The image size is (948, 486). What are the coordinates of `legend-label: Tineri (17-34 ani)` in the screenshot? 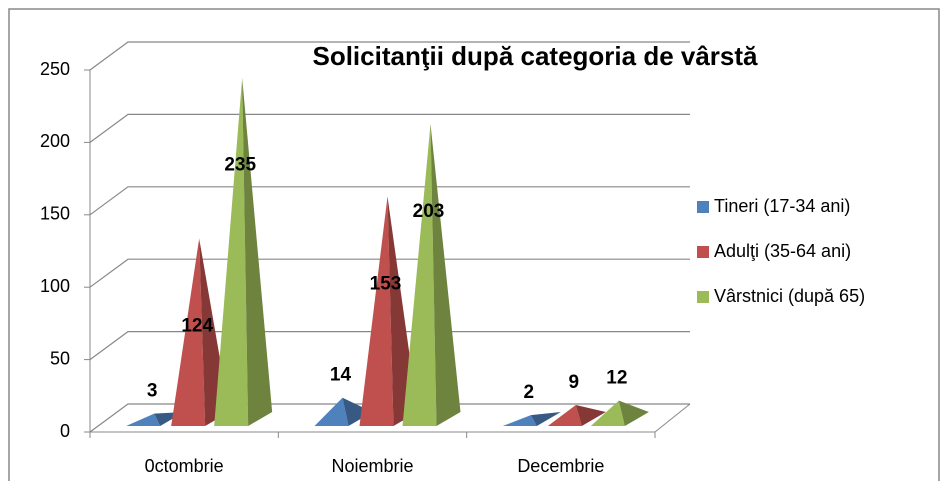 It's located at (782, 206).